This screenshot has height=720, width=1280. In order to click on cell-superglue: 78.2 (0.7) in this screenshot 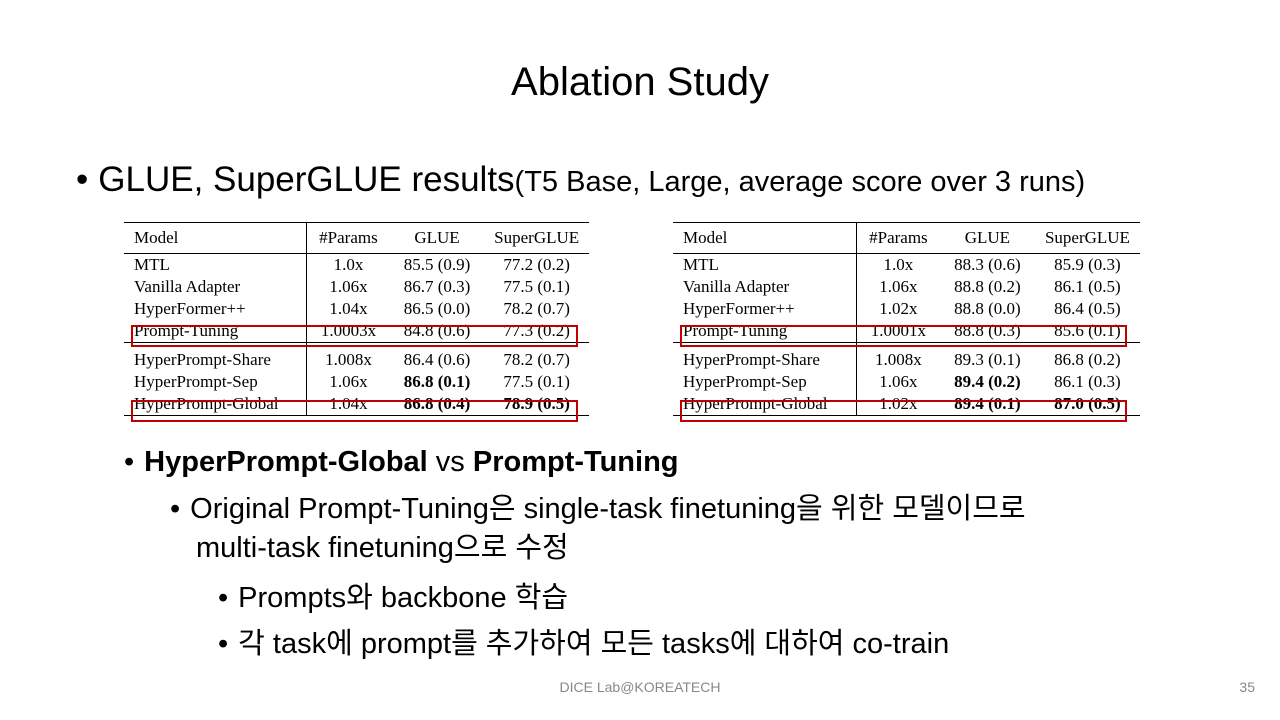, I will do `click(536, 308)`.